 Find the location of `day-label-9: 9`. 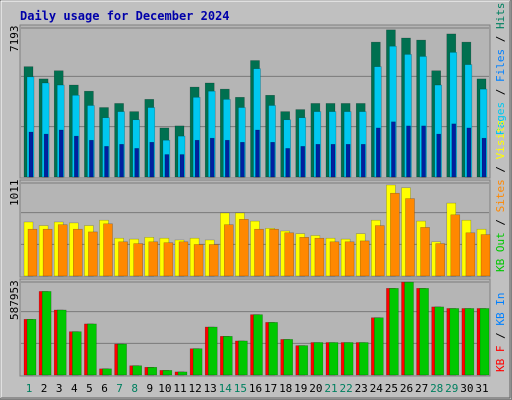

day-label-9: 9 is located at coordinates (149, 388).